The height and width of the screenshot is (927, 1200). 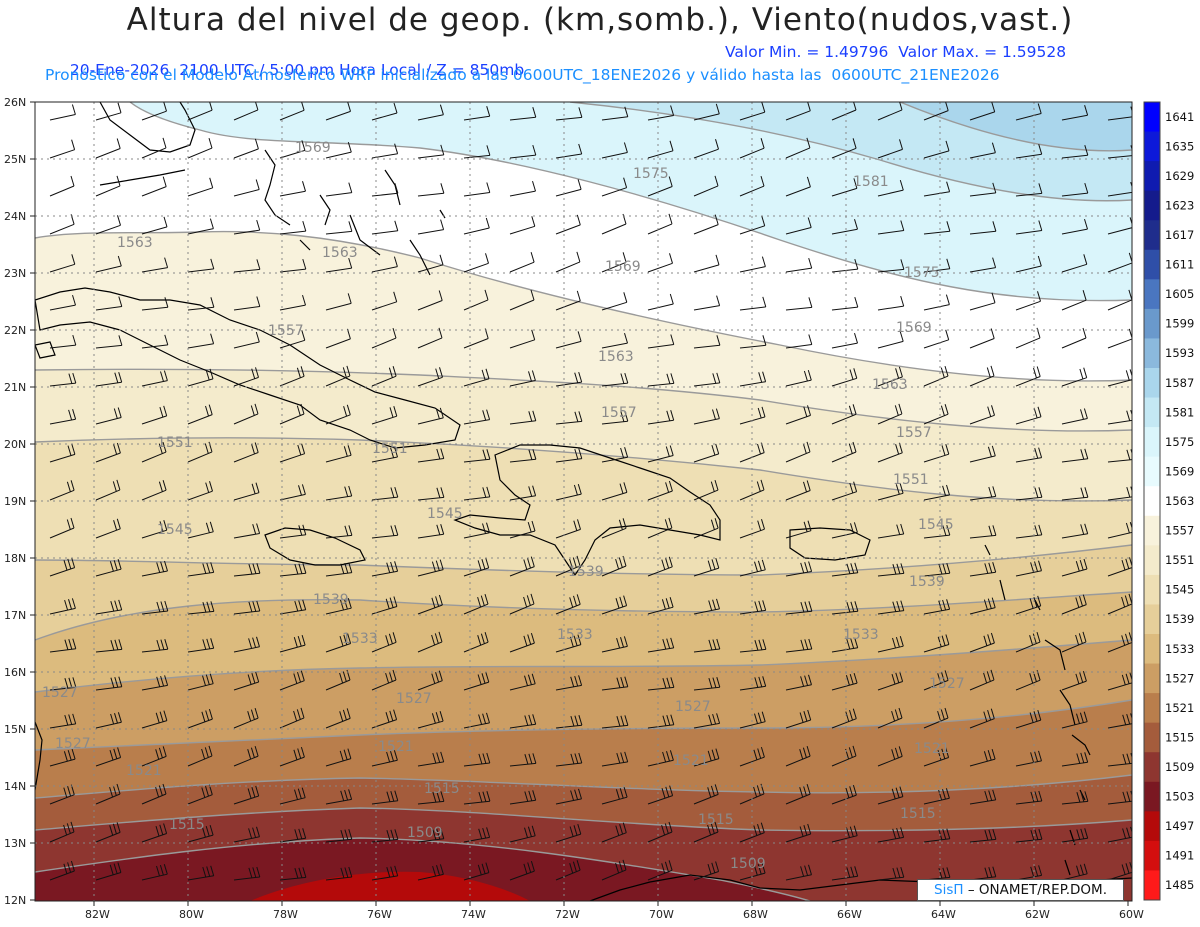 I want to click on lon-label: 66W, so click(x=849, y=914).